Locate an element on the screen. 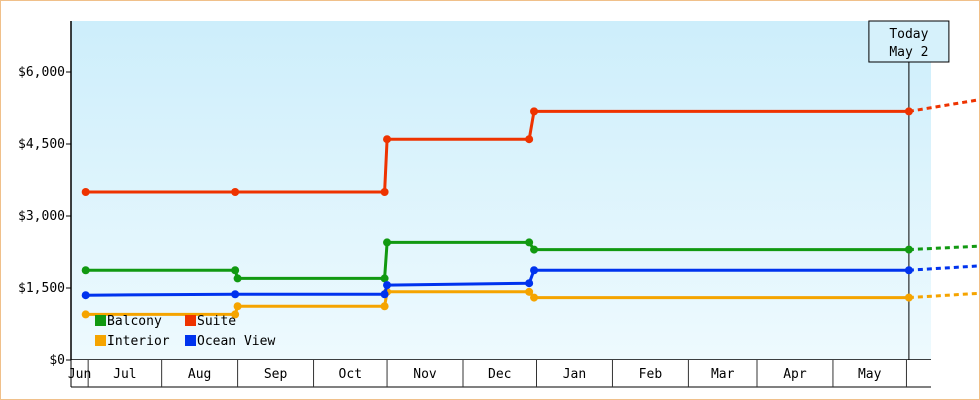 The height and width of the screenshot is (400, 980). x-tick-label: Oct is located at coordinates (350, 374).